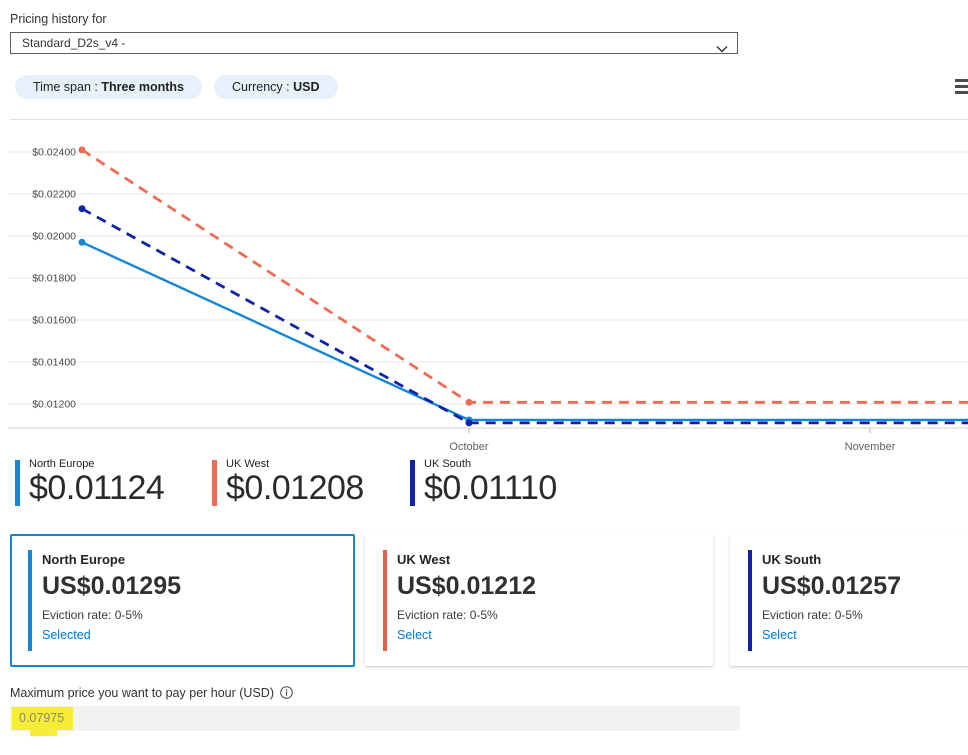 The height and width of the screenshot is (755, 968). What do you see at coordinates (58, 19) in the screenshot?
I see `page-title: Pricing history for` at bounding box center [58, 19].